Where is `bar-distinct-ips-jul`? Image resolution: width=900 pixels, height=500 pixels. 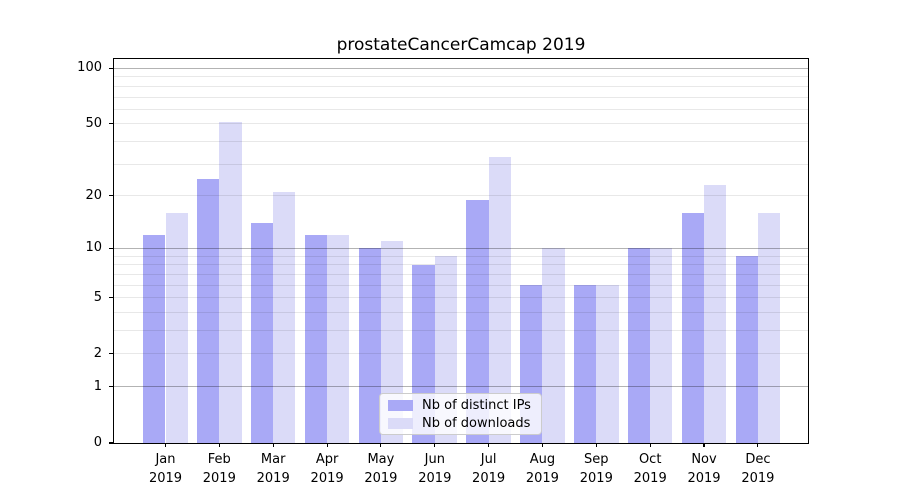 bar-distinct-ips-jul is located at coordinates (477, 321).